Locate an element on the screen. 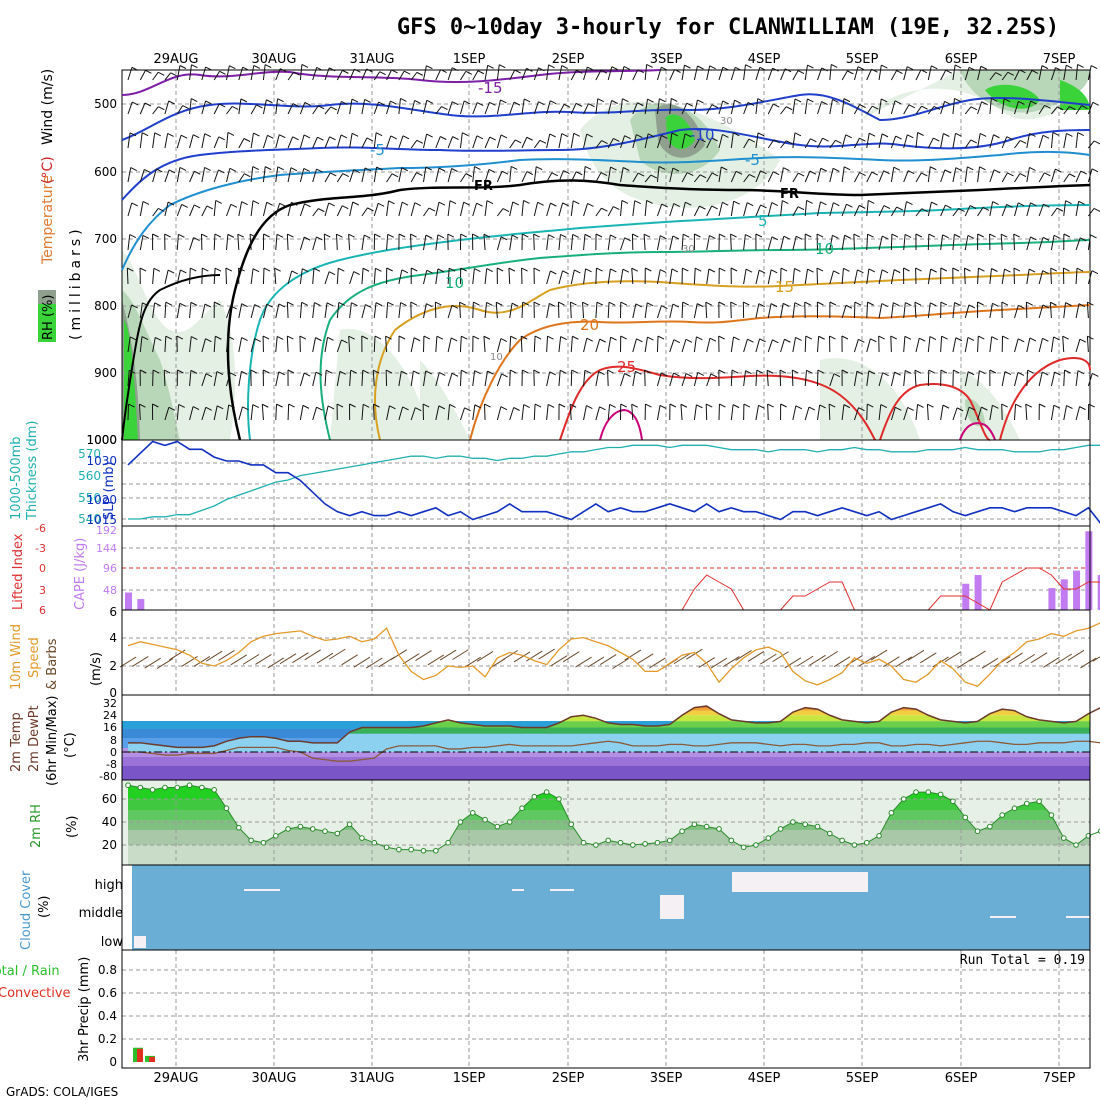 This screenshot has width=1100, height=1100. contour-plus30-b is located at coordinates (977, 431).